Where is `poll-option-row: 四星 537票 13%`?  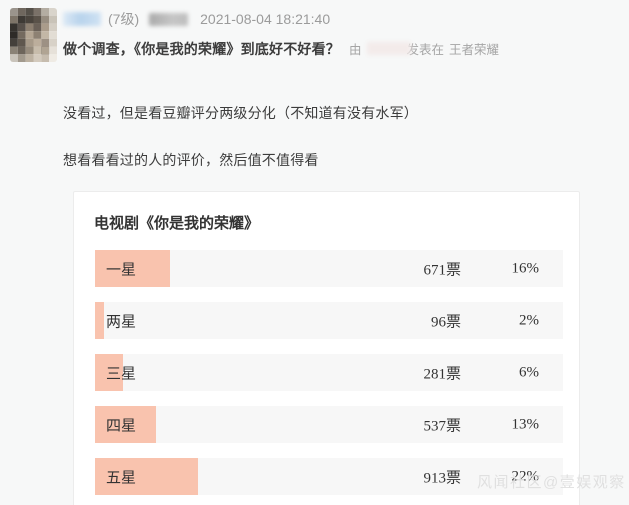
poll-option-row: 四星 537票 13% is located at coordinates (329, 424).